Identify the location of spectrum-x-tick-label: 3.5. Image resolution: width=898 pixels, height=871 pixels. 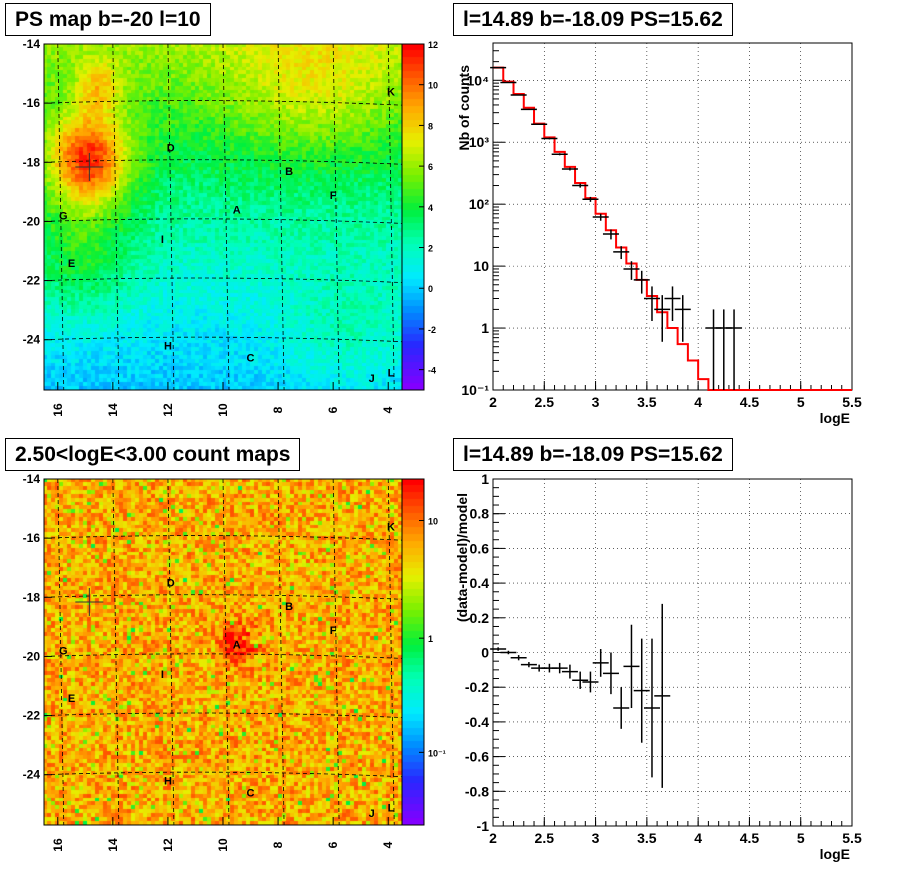
(647, 402).